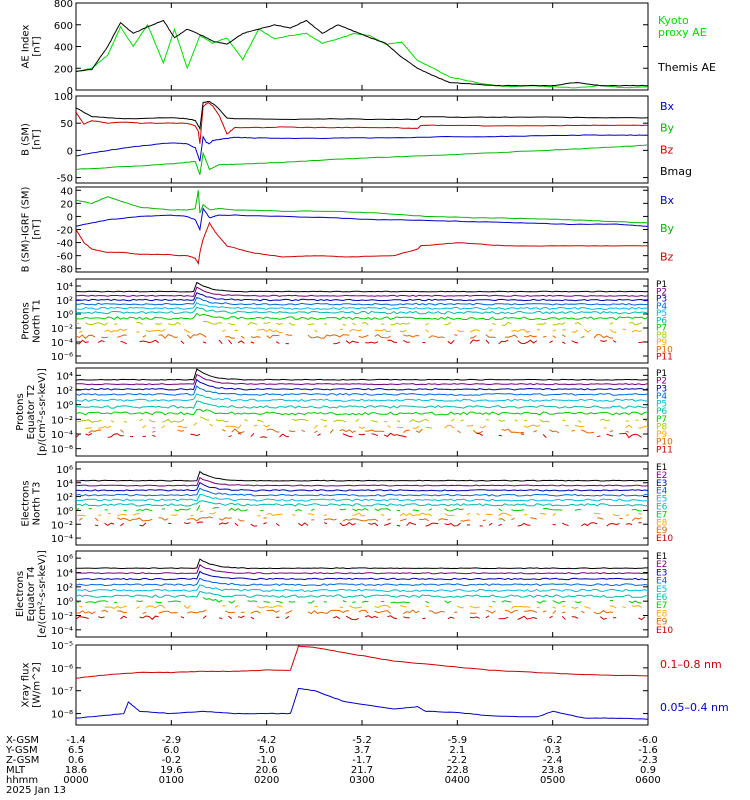  I want to click on plot-area, so click(362, 54).